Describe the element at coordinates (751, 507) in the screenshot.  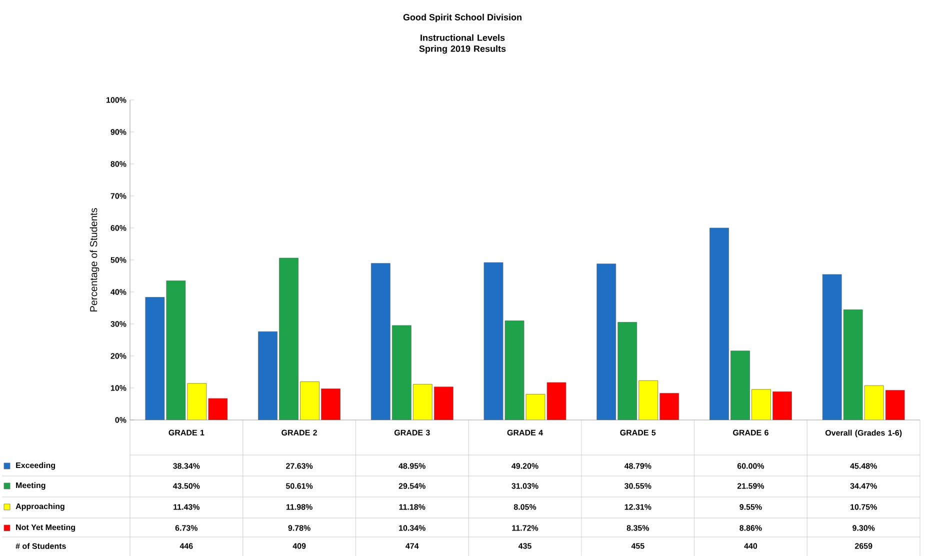
I see `data-label: 9.55%` at that location.